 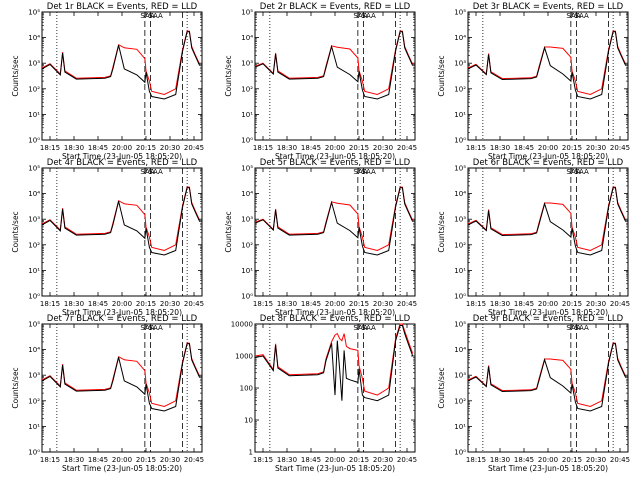 I want to click on panel-title: Det 4r BLACK = Events, RED = LLD, so click(x=122, y=163).